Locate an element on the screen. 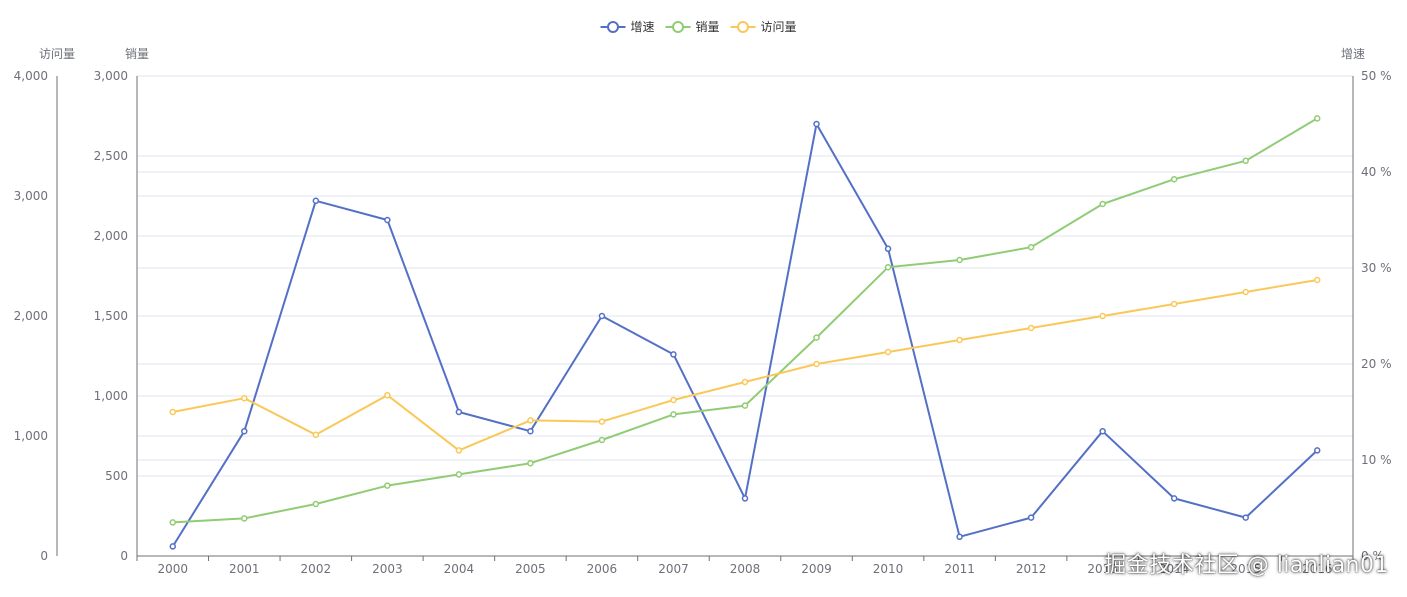  x-tick-label: 2007 is located at coordinates (673, 569).